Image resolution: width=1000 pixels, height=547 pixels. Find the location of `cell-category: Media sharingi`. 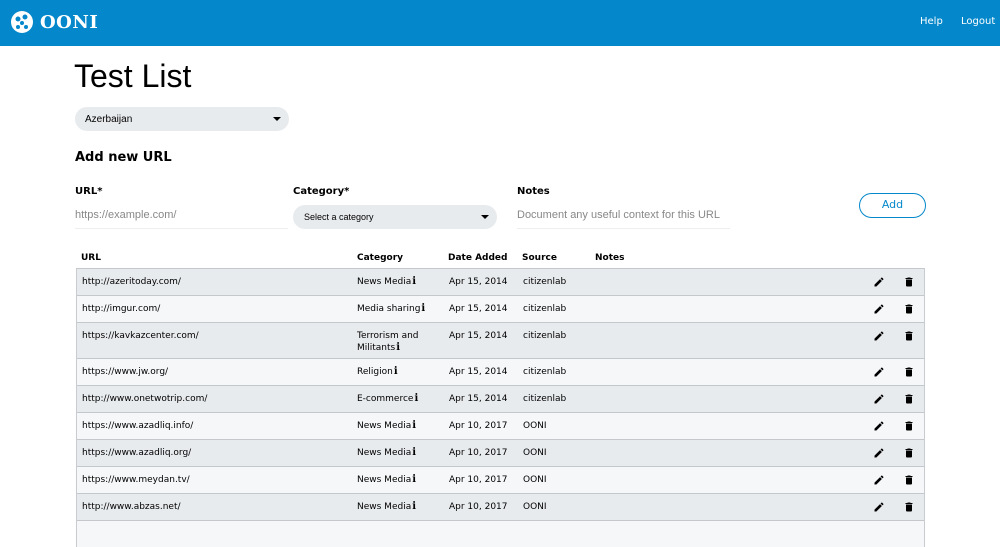

cell-category: Media sharingi is located at coordinates (401, 309).